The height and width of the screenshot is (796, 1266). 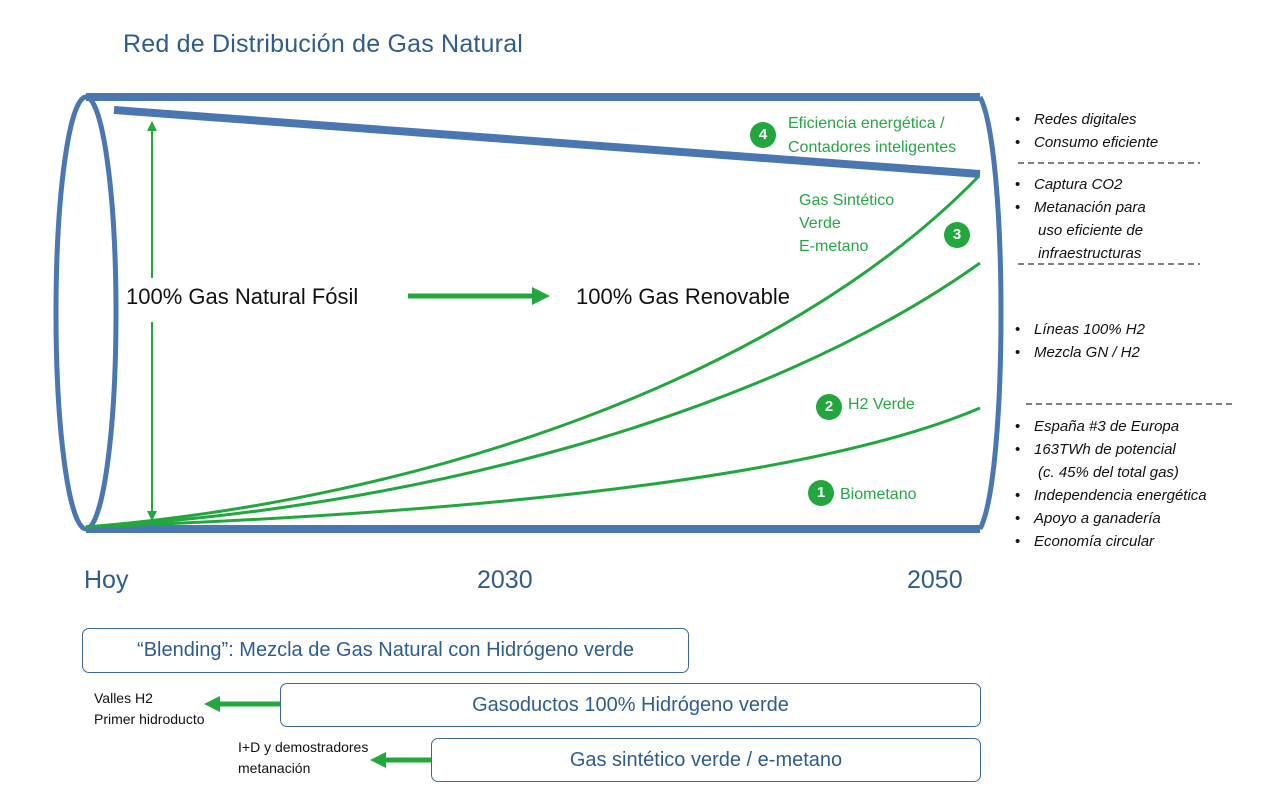 What do you see at coordinates (86, 313) in the screenshot?
I see `pipe-left-end` at bounding box center [86, 313].